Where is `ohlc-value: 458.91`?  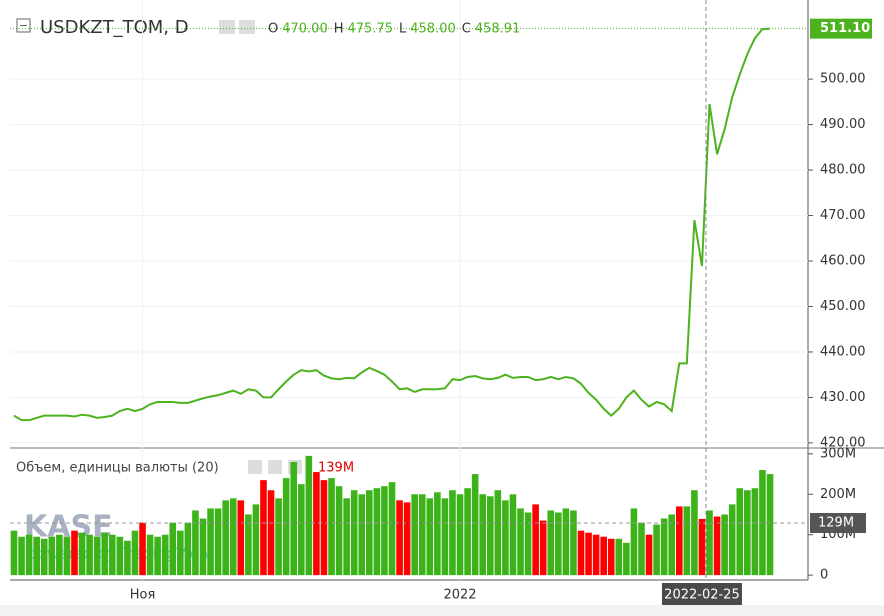 ohlc-value: 458.91 is located at coordinates (498, 29).